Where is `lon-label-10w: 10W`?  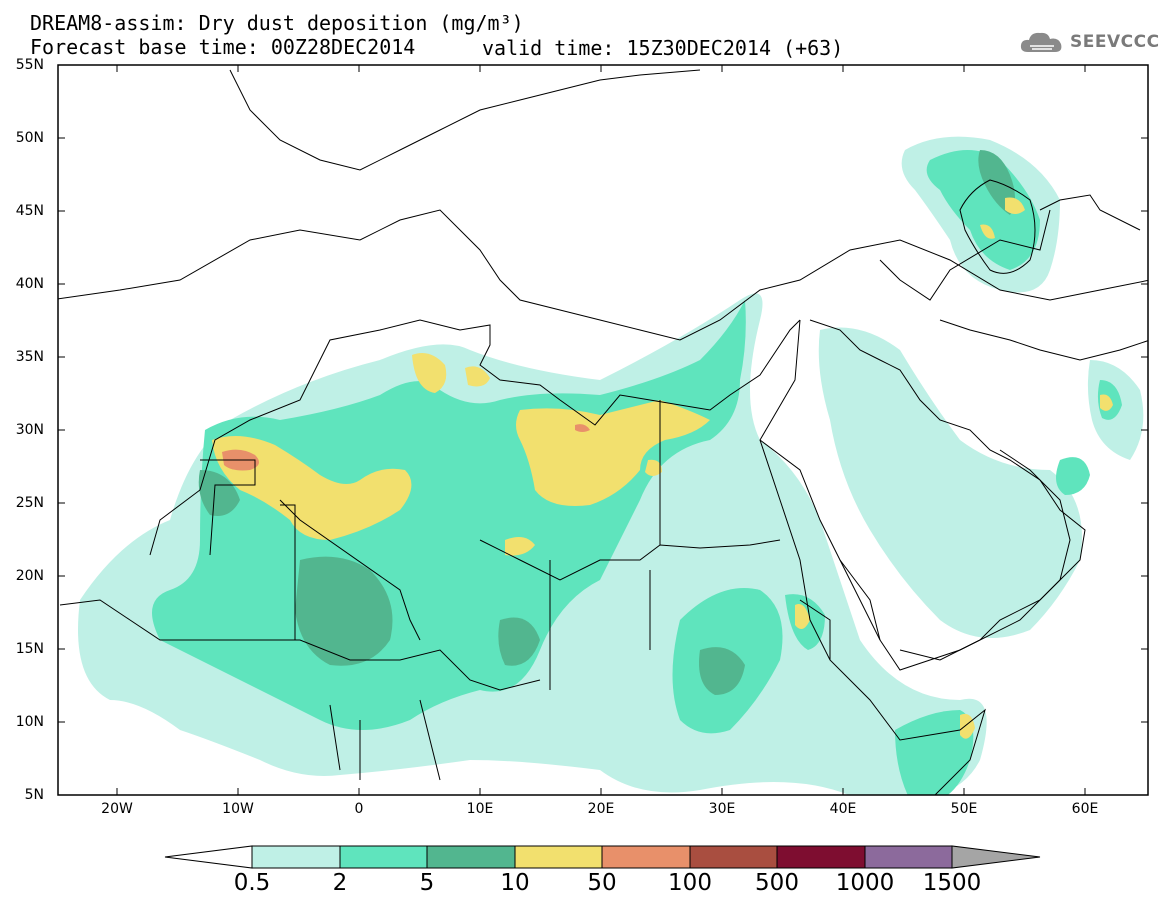 lon-label-10w: 10W is located at coordinates (238, 809).